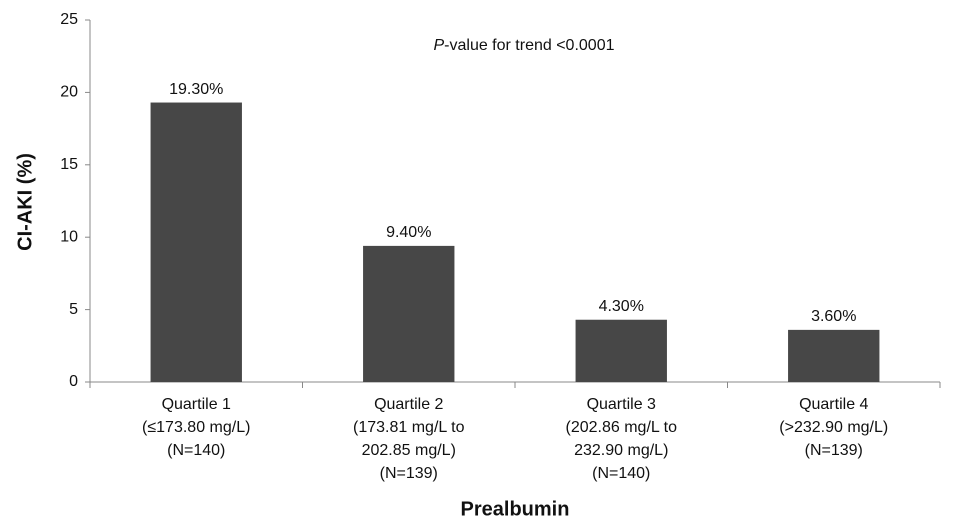 Image resolution: width=960 pixels, height=525 pixels. Describe the element at coordinates (73, 381) in the screenshot. I see `y-tick-label: 0` at that location.